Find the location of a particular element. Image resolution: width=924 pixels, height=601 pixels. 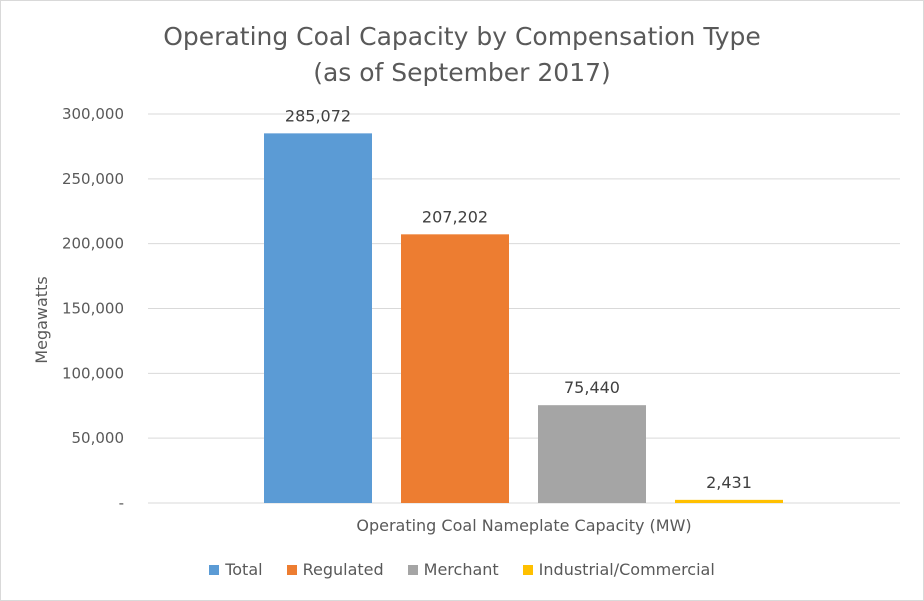

y-tick-label: 50,000 is located at coordinates (98, 438).